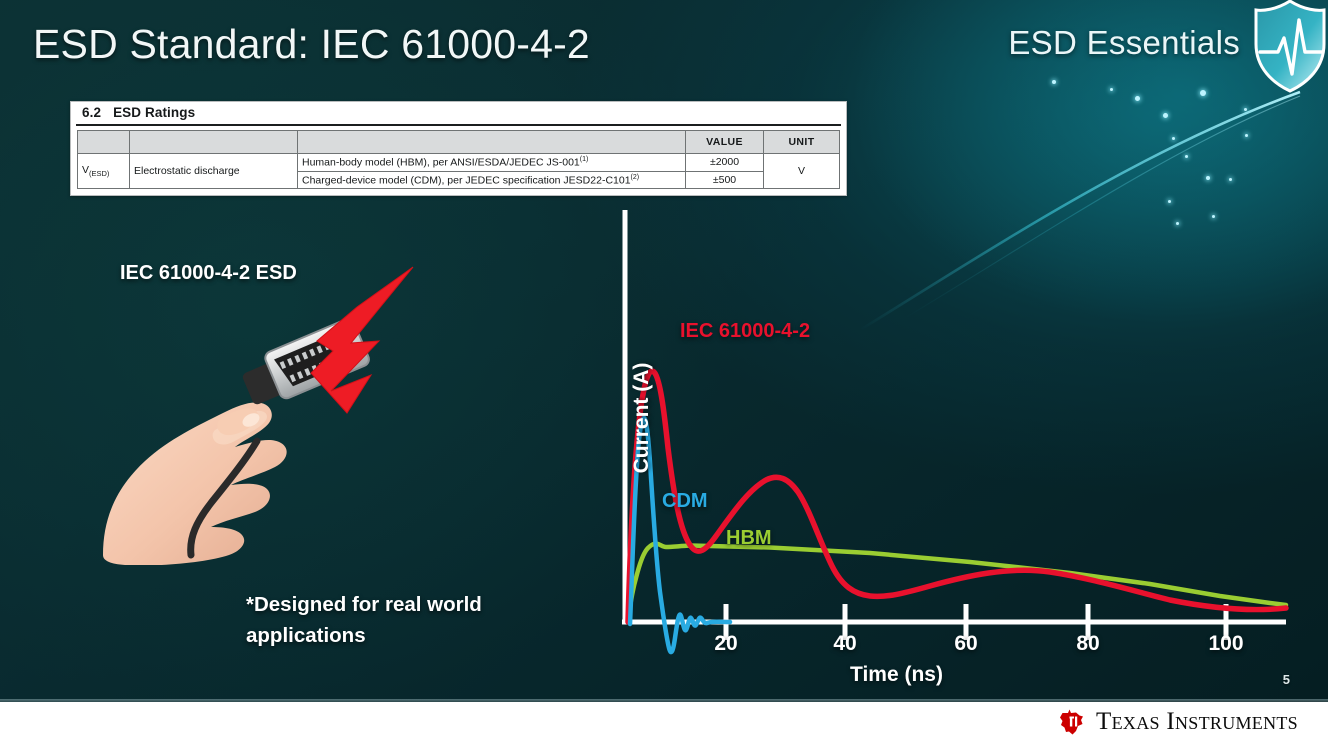  What do you see at coordinates (896, 674) in the screenshot?
I see `x-axis-label: Time (ns)` at bounding box center [896, 674].